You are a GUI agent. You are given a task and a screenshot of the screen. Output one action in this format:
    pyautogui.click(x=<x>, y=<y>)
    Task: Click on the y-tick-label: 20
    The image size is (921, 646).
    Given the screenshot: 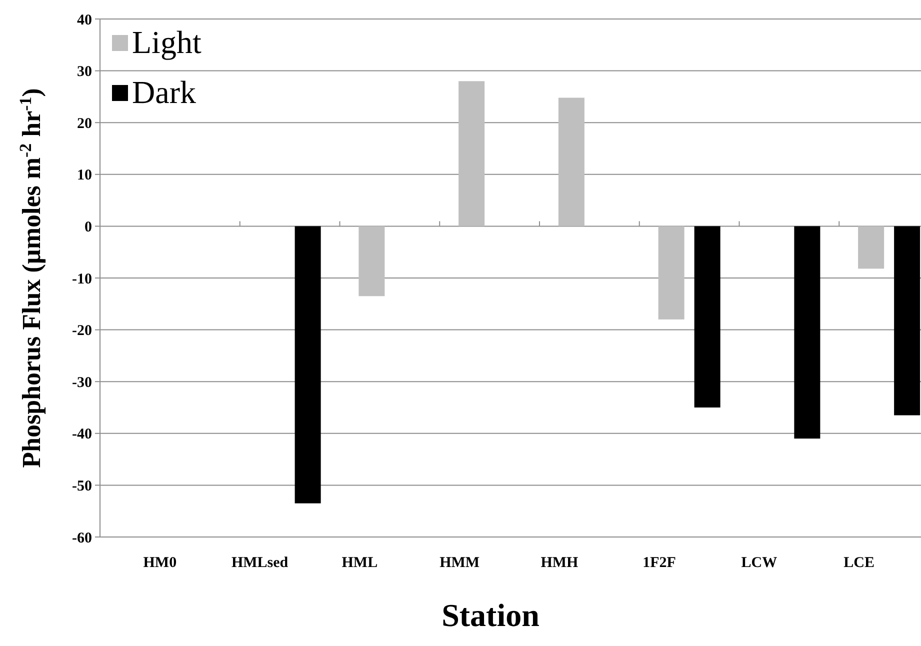 What is the action you would take?
    pyautogui.click(x=84, y=124)
    